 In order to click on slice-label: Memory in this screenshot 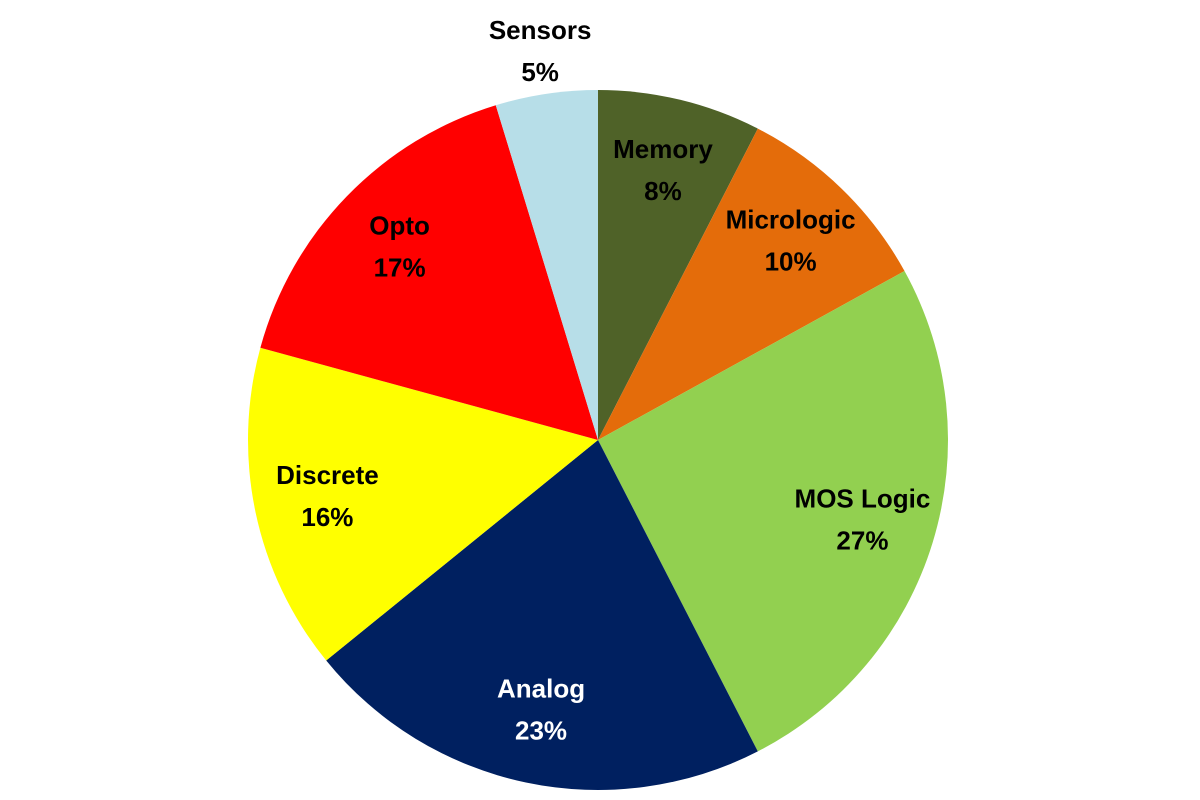, I will do `click(663, 149)`.